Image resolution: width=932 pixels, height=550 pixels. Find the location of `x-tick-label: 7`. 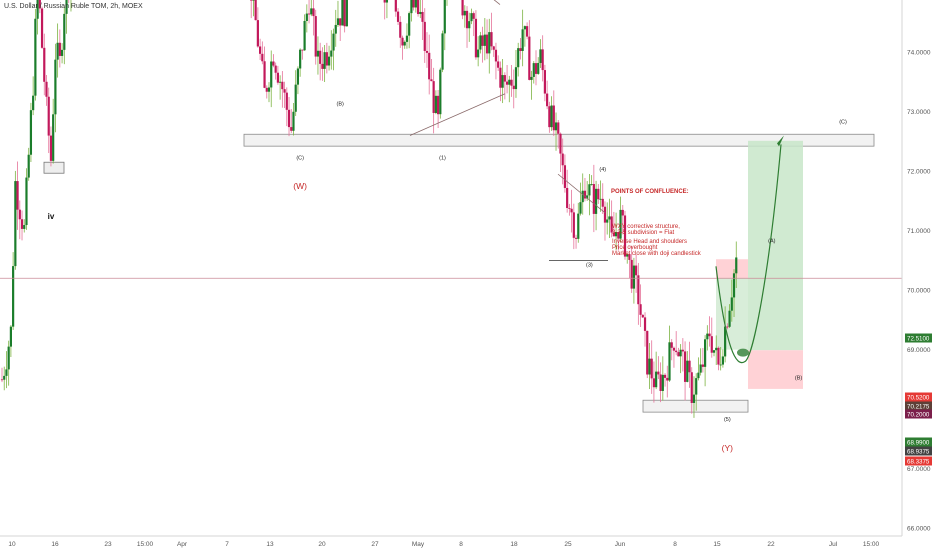

x-tick-label: 7 is located at coordinates (227, 544).